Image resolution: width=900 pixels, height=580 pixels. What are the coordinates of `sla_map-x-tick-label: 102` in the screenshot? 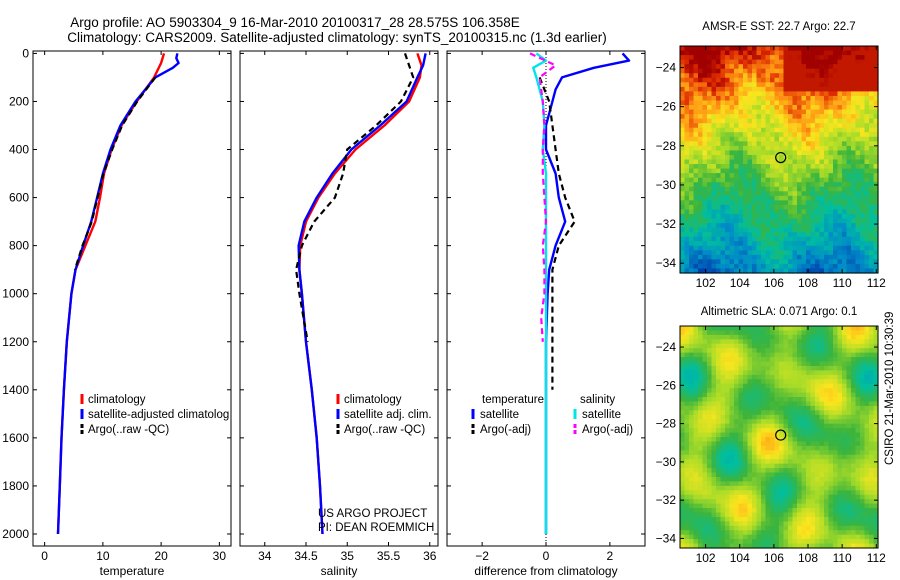 It's located at (706, 558).